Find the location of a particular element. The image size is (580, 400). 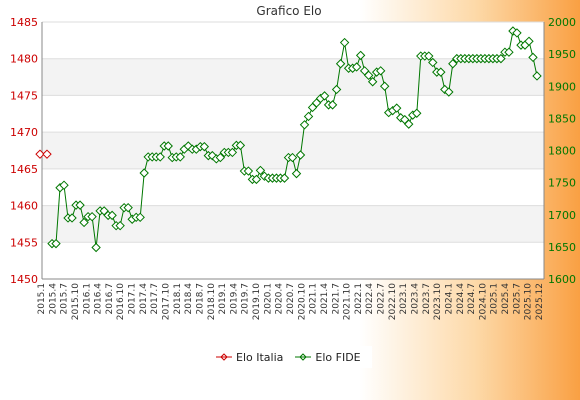

x-tick-label: 2022.7 is located at coordinates (382, 299).